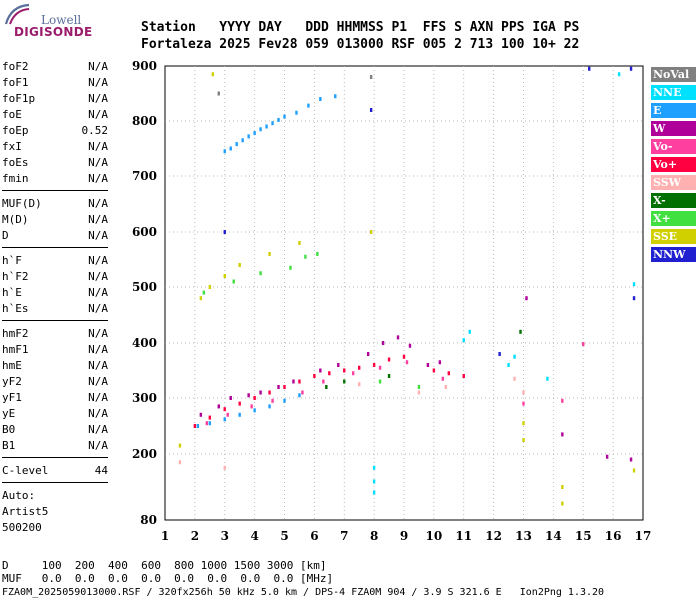  What do you see at coordinates (55, 446) in the screenshot?
I see `param-row: B1 N/A` at bounding box center [55, 446].